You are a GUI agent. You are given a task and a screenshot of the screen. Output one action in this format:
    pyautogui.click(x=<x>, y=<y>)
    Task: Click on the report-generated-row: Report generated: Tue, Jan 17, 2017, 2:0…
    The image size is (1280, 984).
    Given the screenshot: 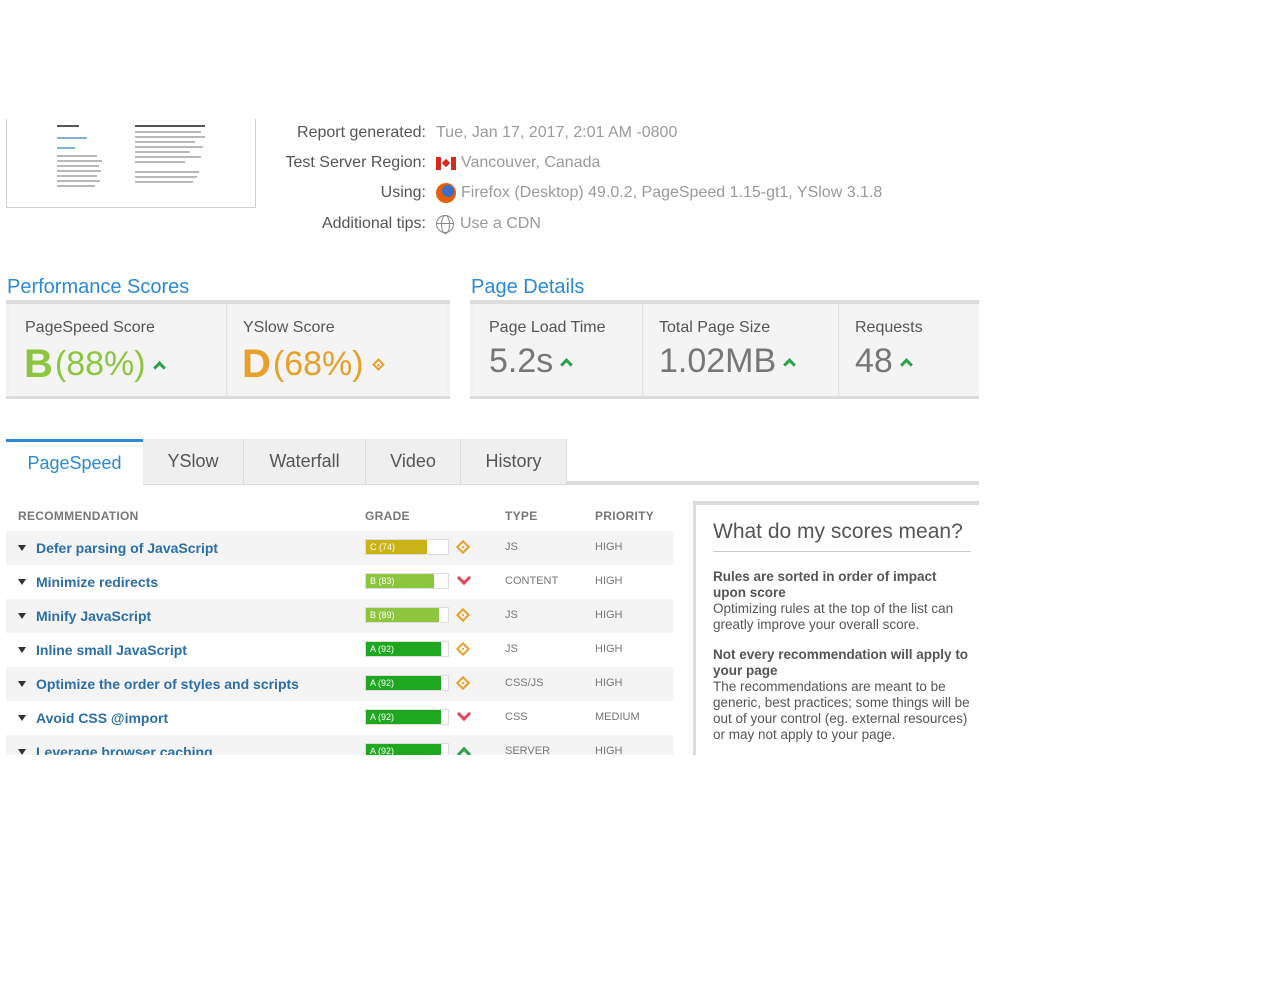 What is the action you would take?
    pyautogui.click(x=500, y=133)
    